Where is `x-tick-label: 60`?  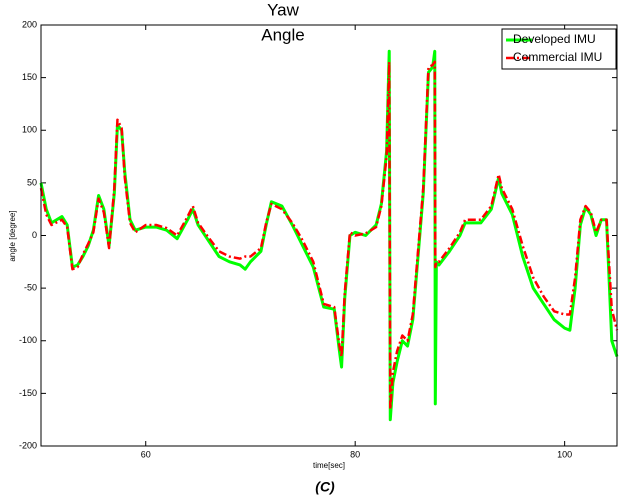 x-tick-label: 60 is located at coordinates (146, 454).